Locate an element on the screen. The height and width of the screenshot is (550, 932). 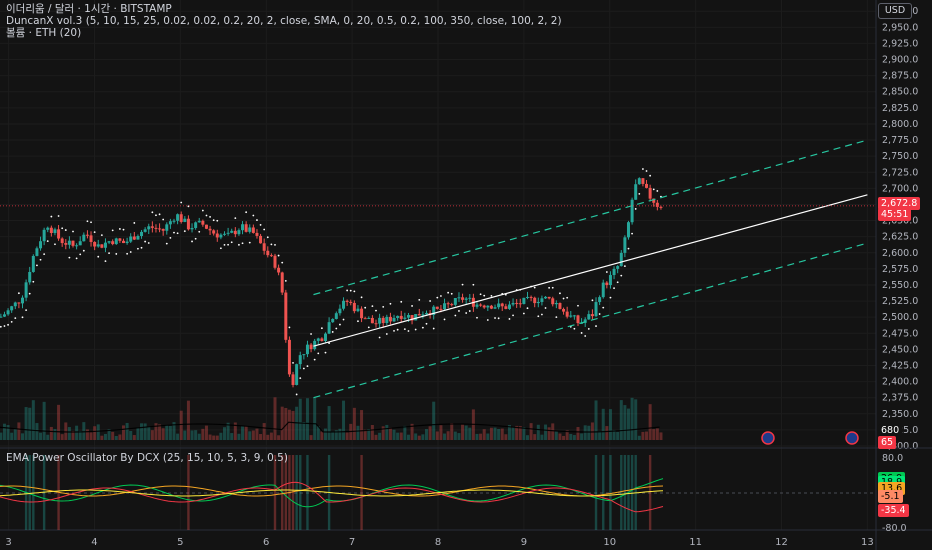
indicator-legend-2: 볼륨 · ETH (20) is located at coordinates (43, 33).